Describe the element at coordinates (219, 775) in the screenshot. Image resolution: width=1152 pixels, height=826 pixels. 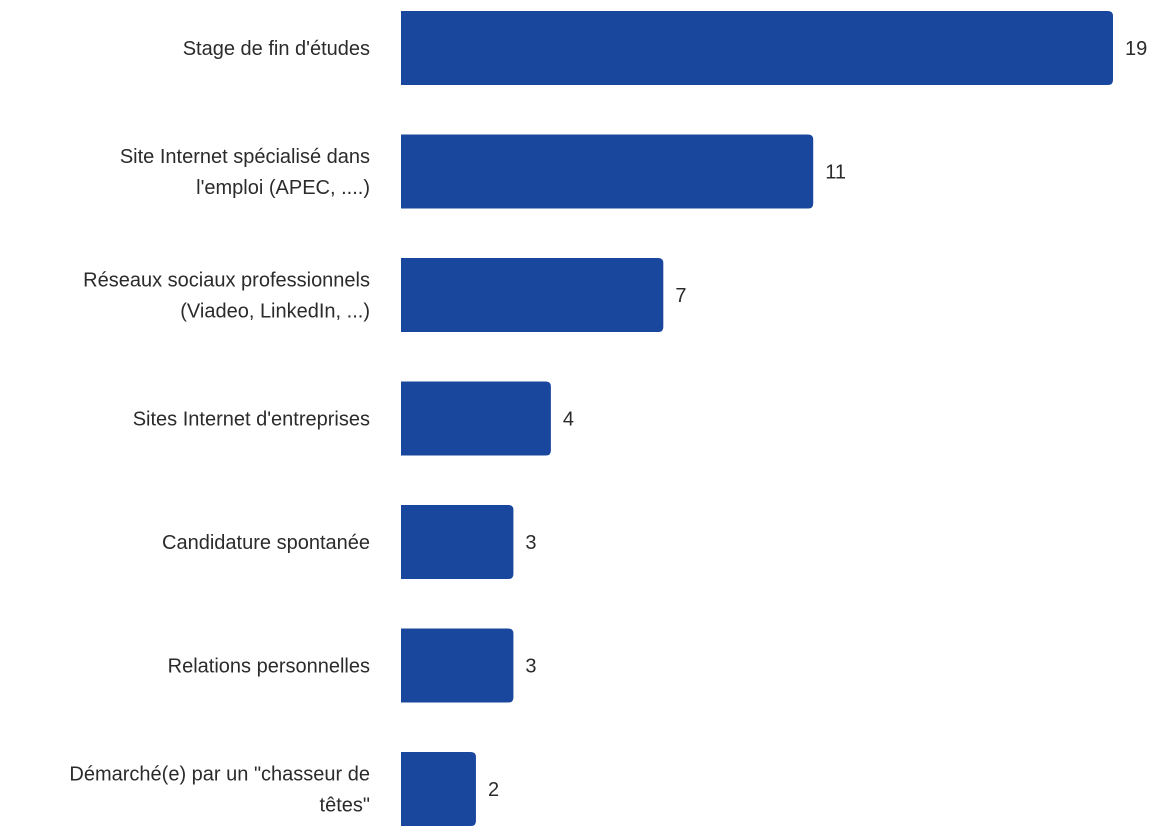
I see `category-label-line: Démarché(e) par un "chasseur de` at that location.